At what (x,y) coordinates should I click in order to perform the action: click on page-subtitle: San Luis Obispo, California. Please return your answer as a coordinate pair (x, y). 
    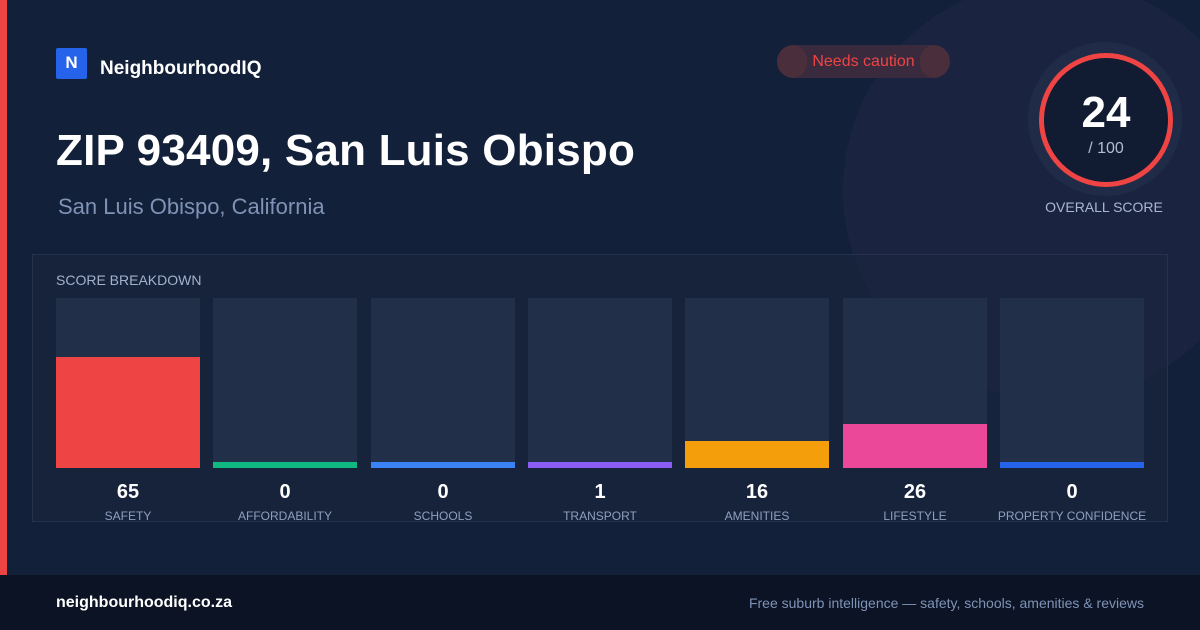
    Looking at the image, I should click on (191, 206).